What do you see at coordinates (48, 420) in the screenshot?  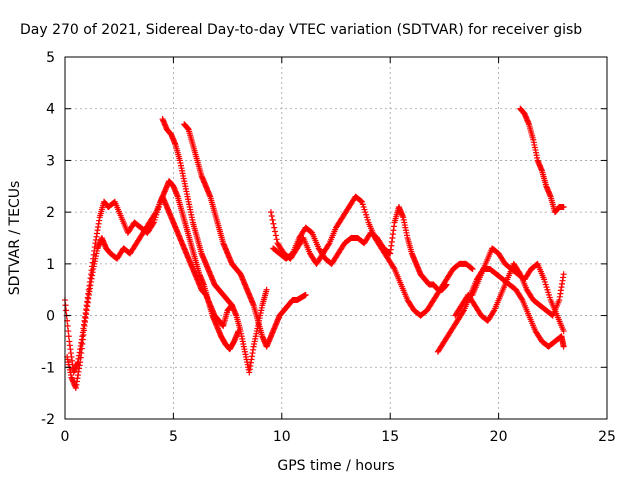 I see `y-tick-label: -2` at bounding box center [48, 420].